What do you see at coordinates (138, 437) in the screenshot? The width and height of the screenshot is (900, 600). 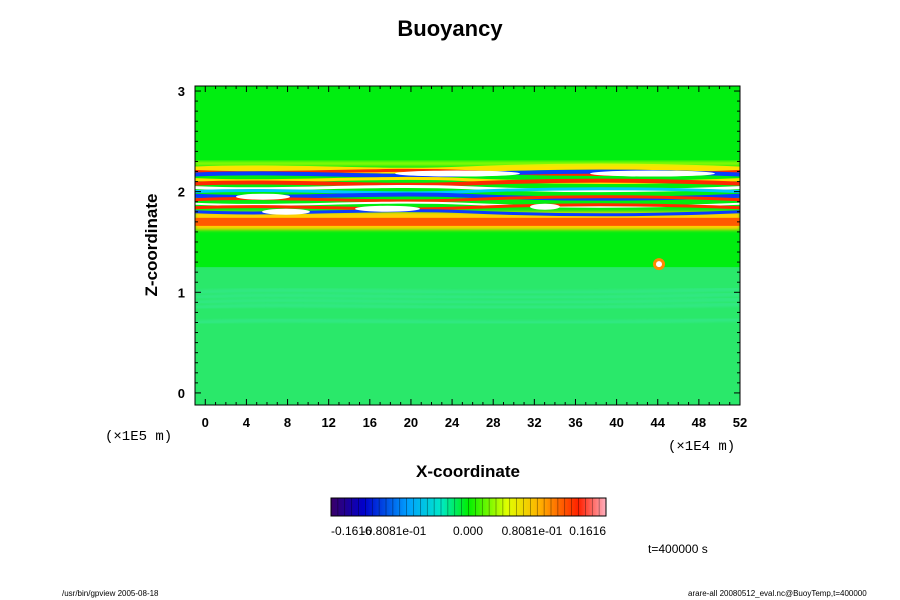 I see `y-unit-label: (×1E5 m)` at bounding box center [138, 437].